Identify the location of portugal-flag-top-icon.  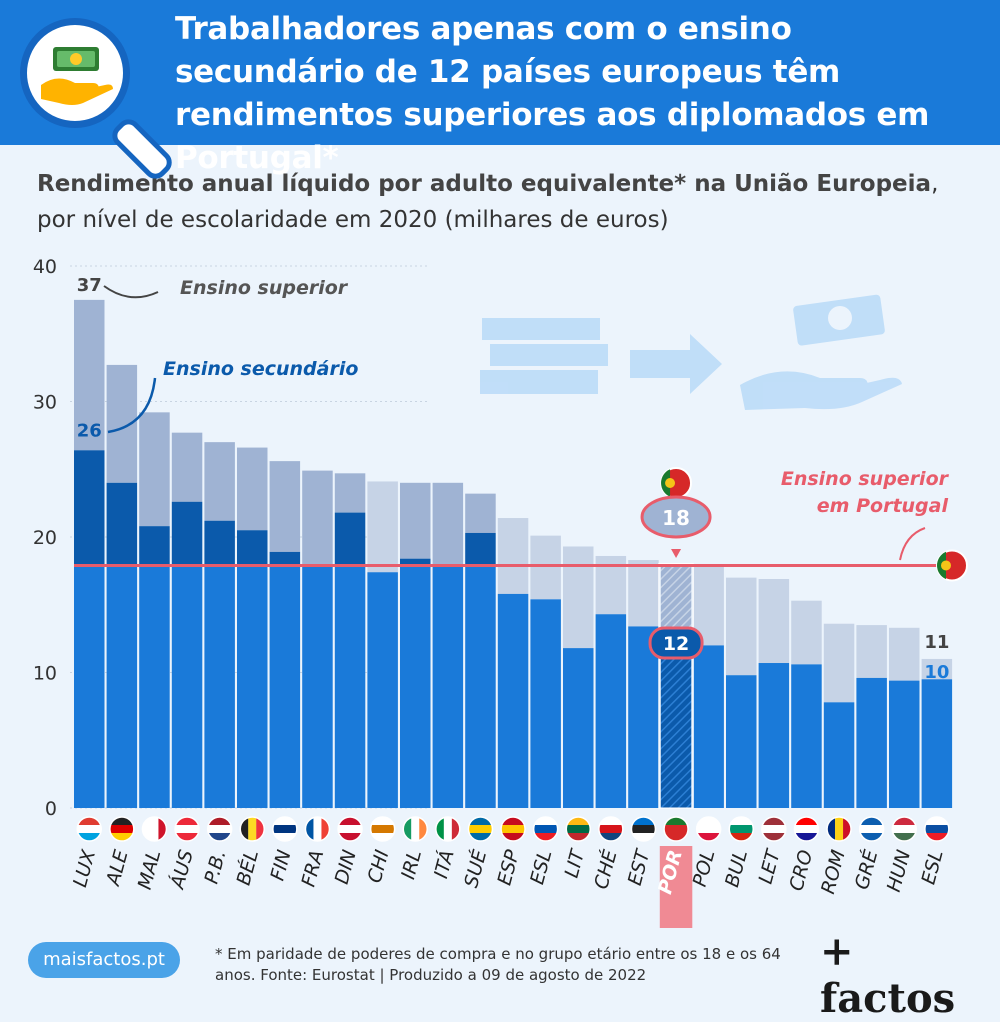
(676, 483).